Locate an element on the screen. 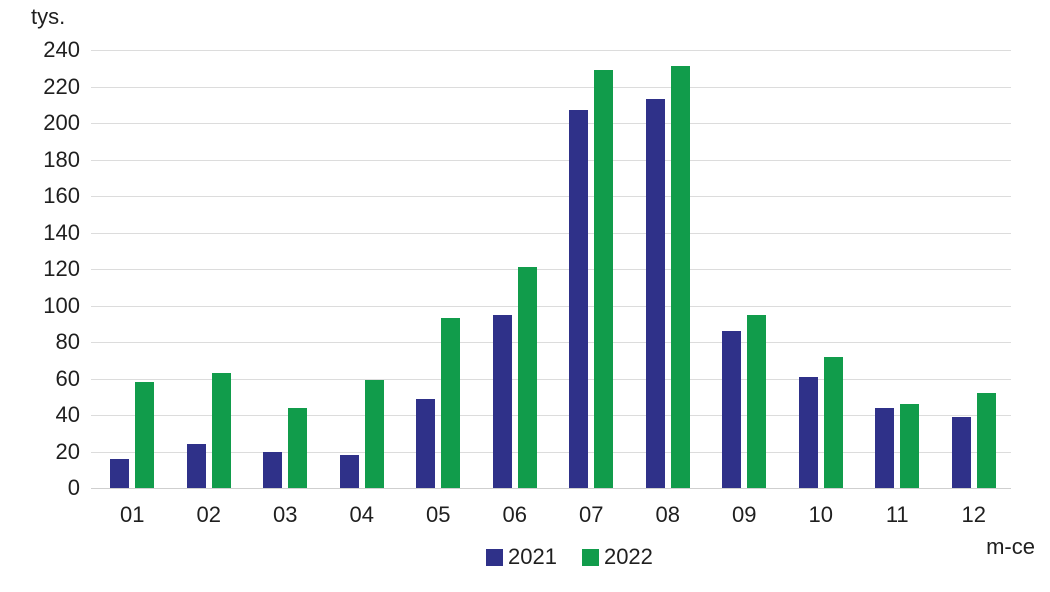 This screenshot has height=592, width=1050. legend-item-2021: 2021 is located at coordinates (521, 557).